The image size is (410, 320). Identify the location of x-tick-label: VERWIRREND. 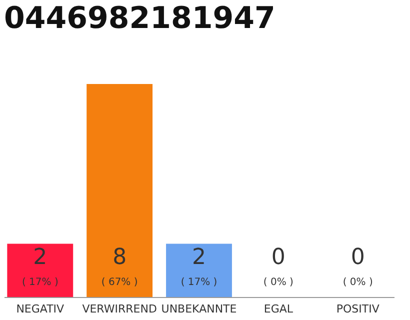
(119, 309).